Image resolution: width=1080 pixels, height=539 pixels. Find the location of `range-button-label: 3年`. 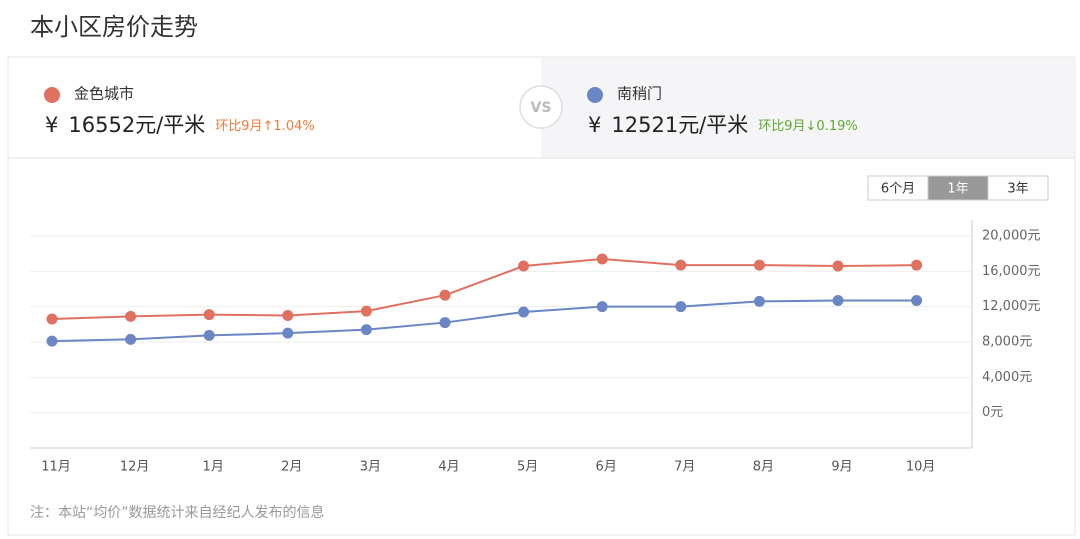

range-button-label: 3年 is located at coordinates (1017, 189).